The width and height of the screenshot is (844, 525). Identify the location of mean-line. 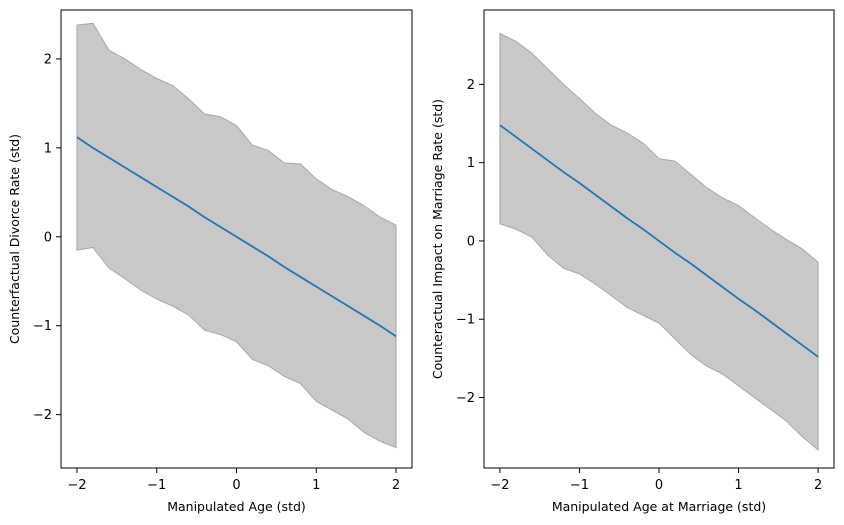
(236, 237).